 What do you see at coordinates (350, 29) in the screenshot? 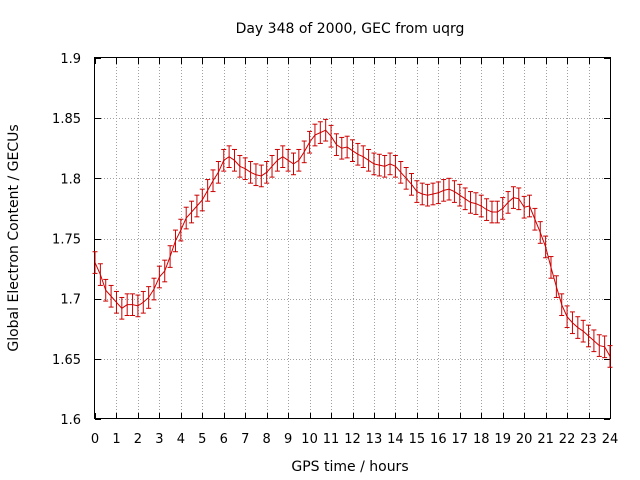
I see `chart-title: Day 348 of 2000, GEC from uqrg` at bounding box center [350, 29].